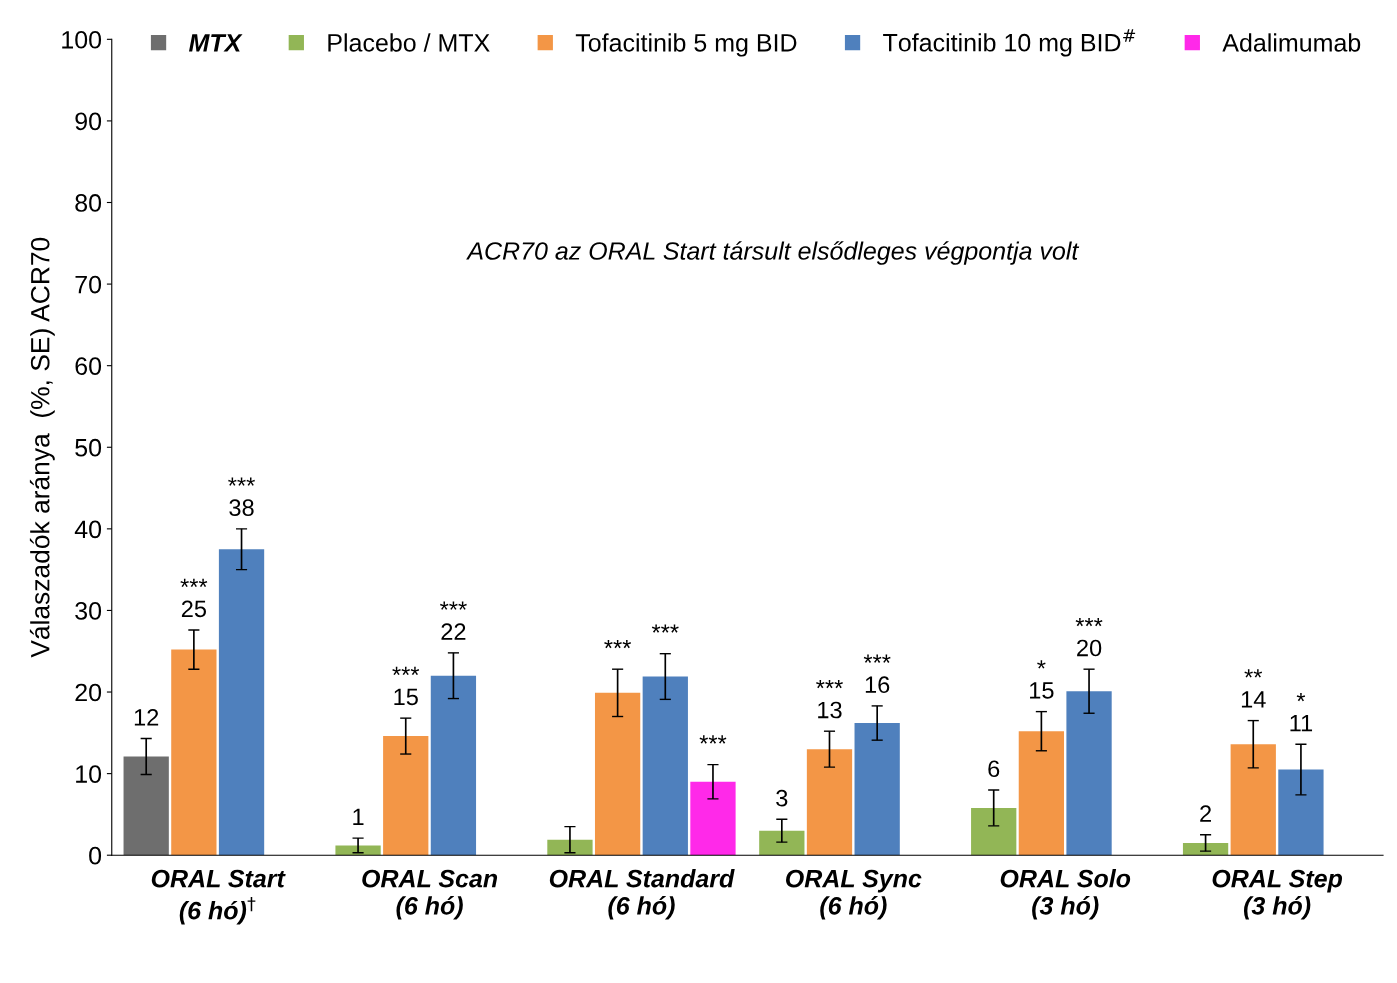  Describe the element at coordinates (1042, 679) in the screenshot. I see `data-label: * 15` at that location.